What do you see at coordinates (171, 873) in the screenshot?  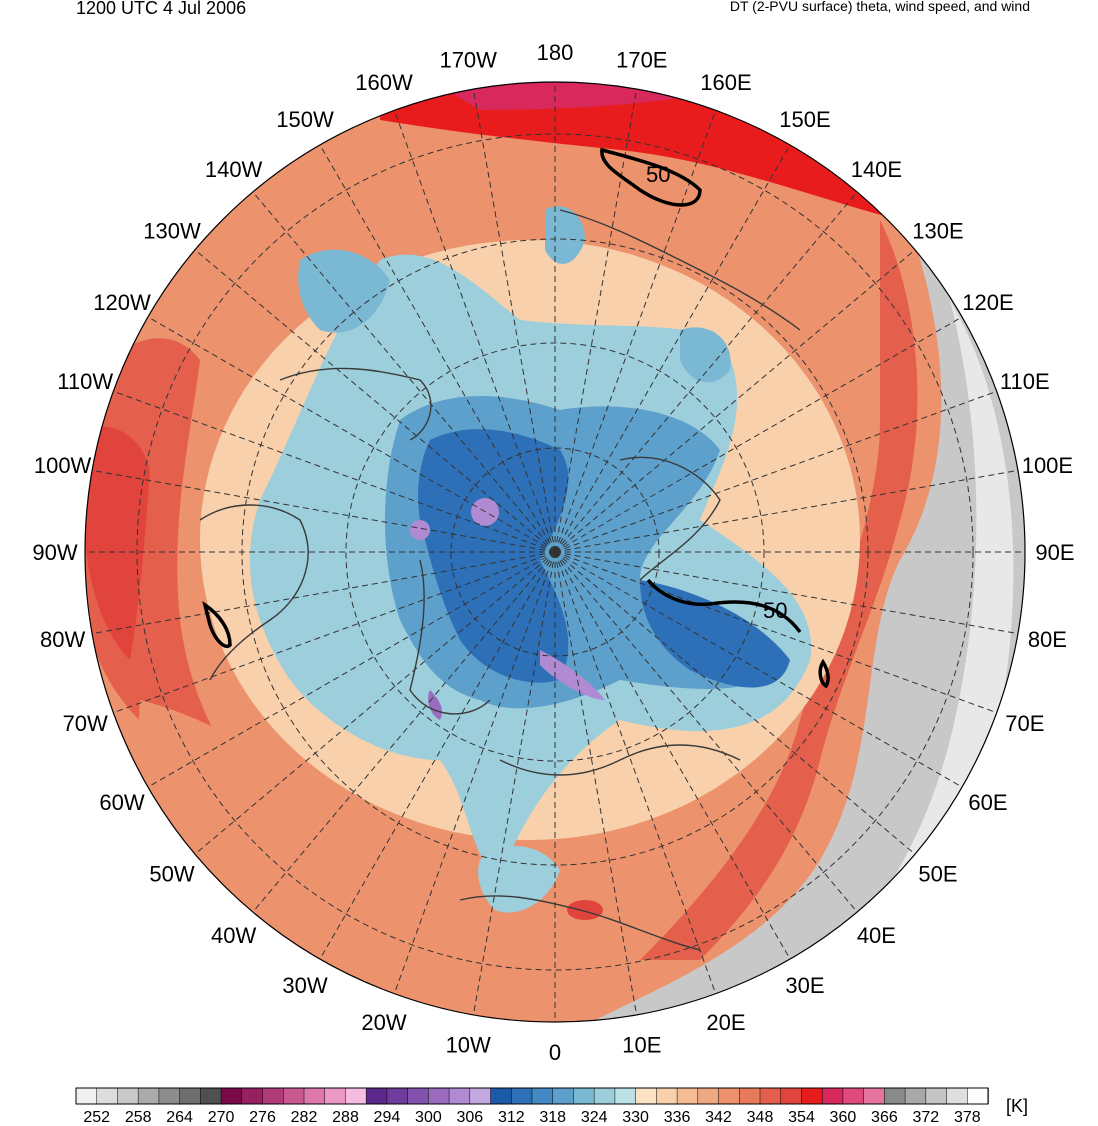 I see `lon-label-50w: 50W` at bounding box center [171, 873].